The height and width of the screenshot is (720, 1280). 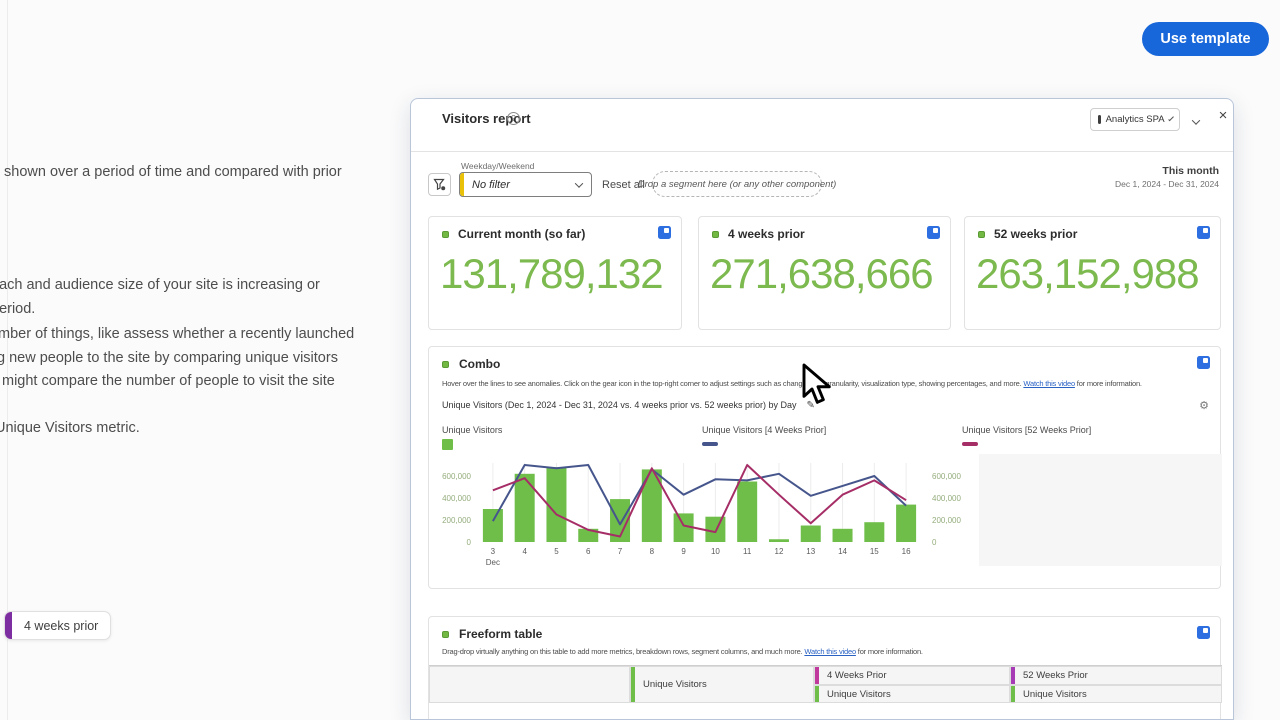 What do you see at coordinates (8, 625) in the screenshot?
I see `segment-chip-color-bar` at bounding box center [8, 625].